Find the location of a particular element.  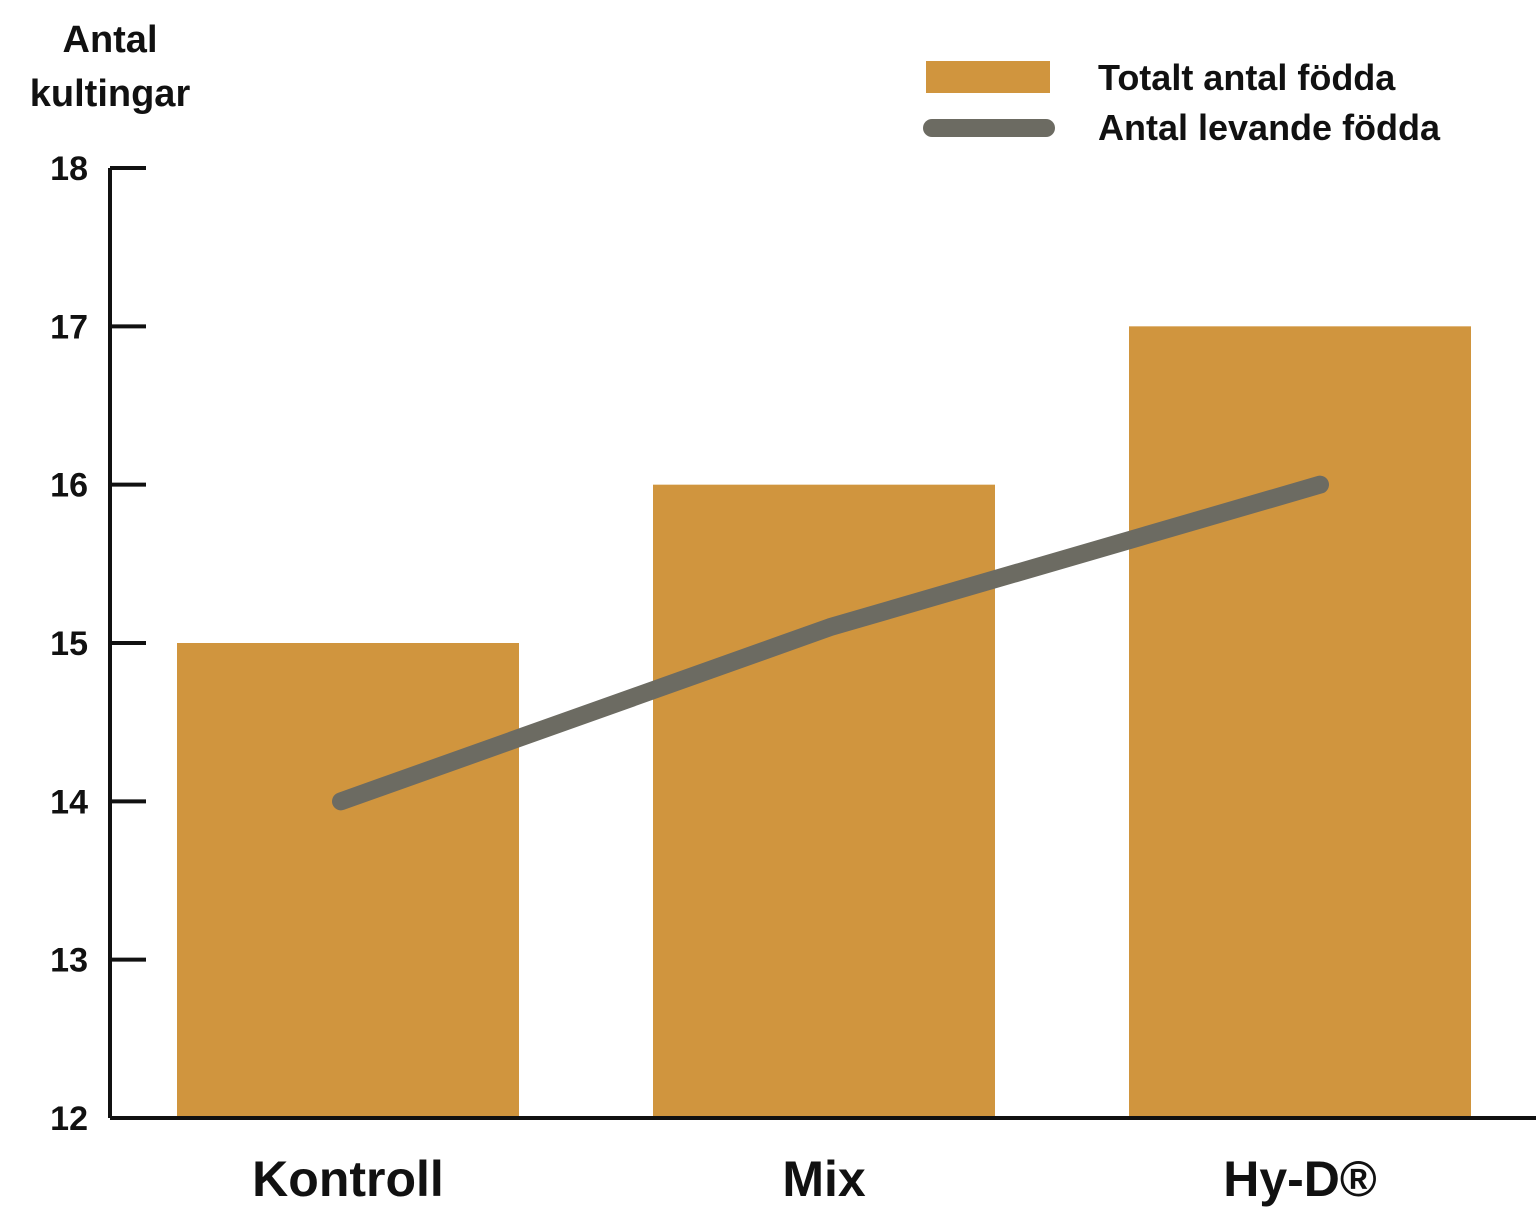

y-tick-label: 12 is located at coordinates (69, 1119).